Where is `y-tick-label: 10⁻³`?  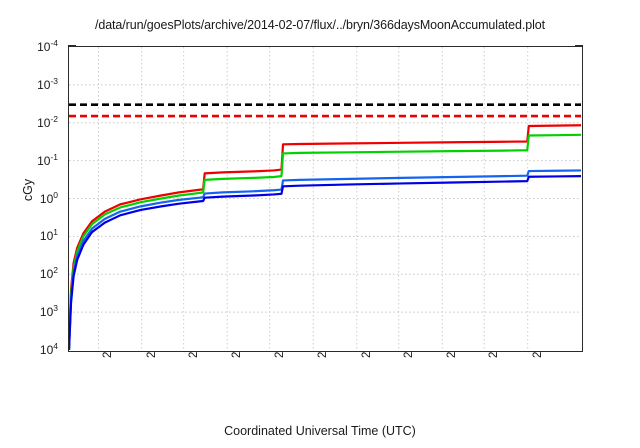
y-tick-label: 10⁻³ is located at coordinates (47, 83).